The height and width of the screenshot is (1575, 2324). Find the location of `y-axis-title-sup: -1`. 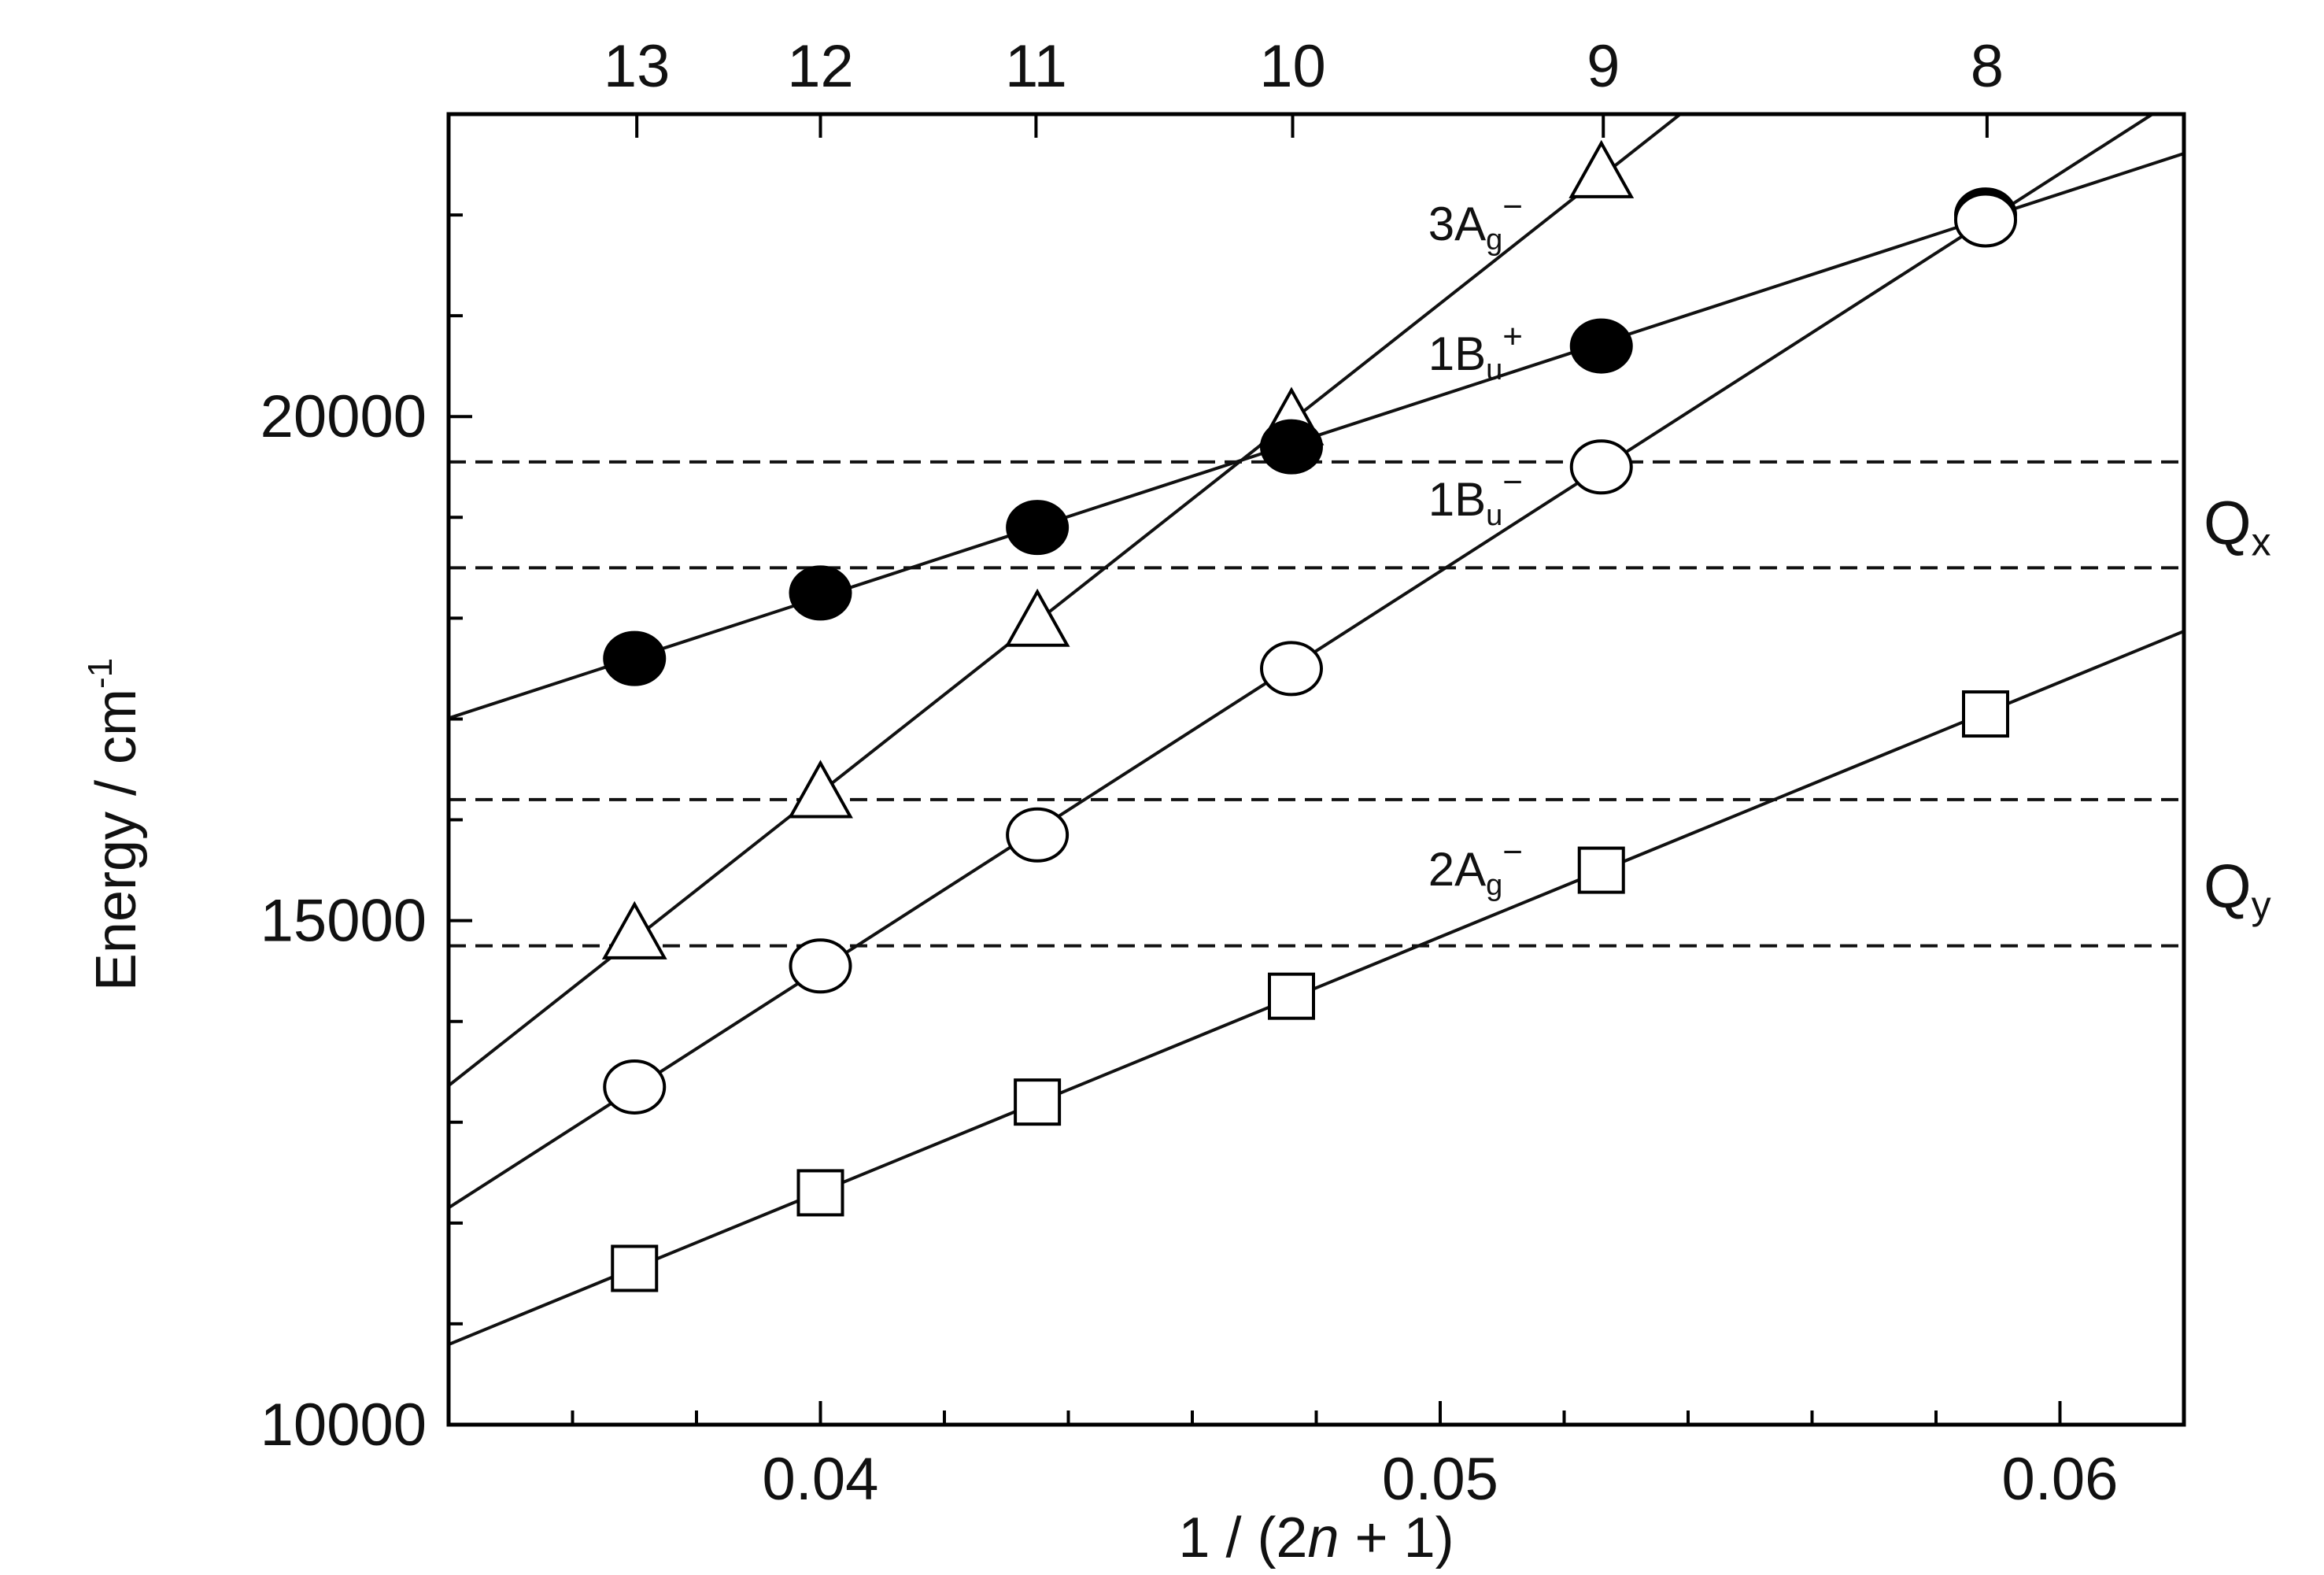

y-axis-title-sup: -1 is located at coordinates (100, 673).